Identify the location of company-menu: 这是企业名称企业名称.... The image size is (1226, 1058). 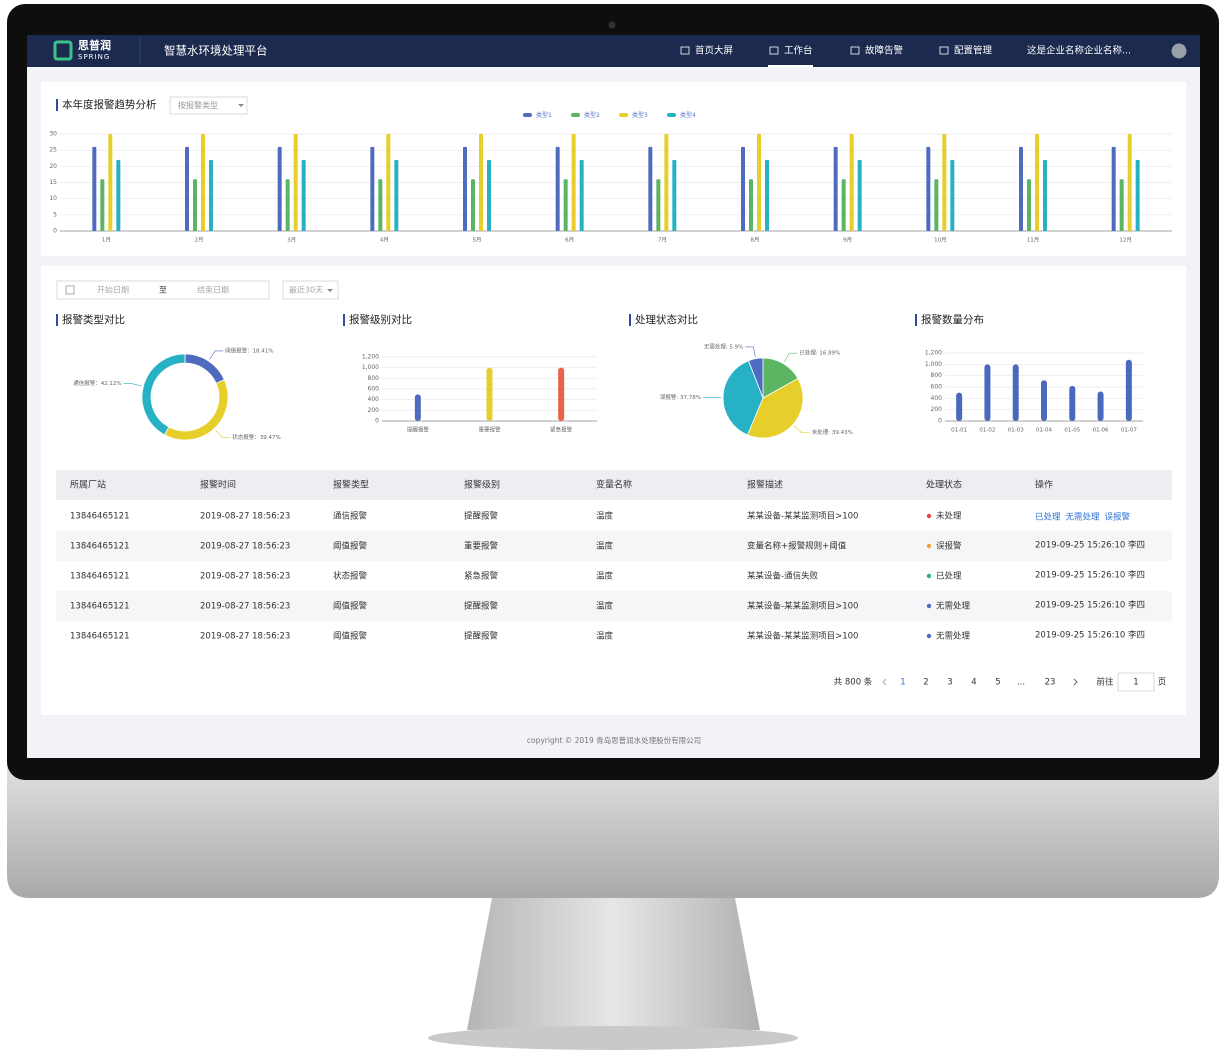
(1079, 51).